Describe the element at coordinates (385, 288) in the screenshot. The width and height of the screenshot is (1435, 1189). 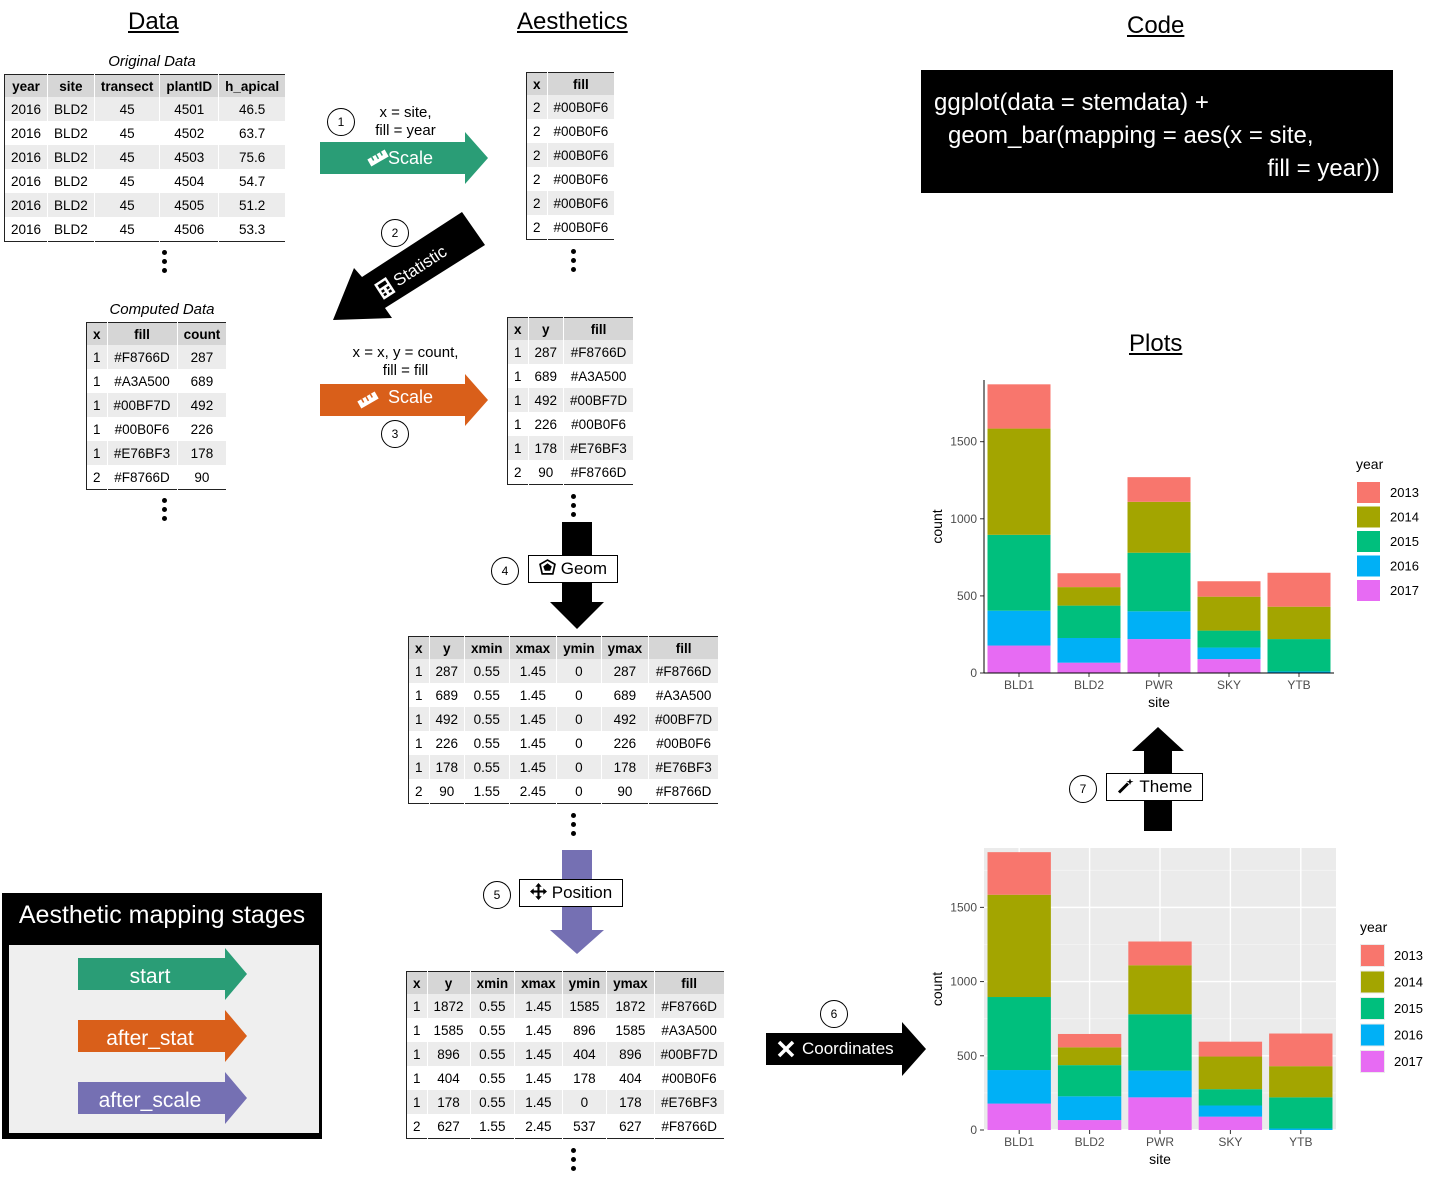
I see `calculator-icon` at that location.